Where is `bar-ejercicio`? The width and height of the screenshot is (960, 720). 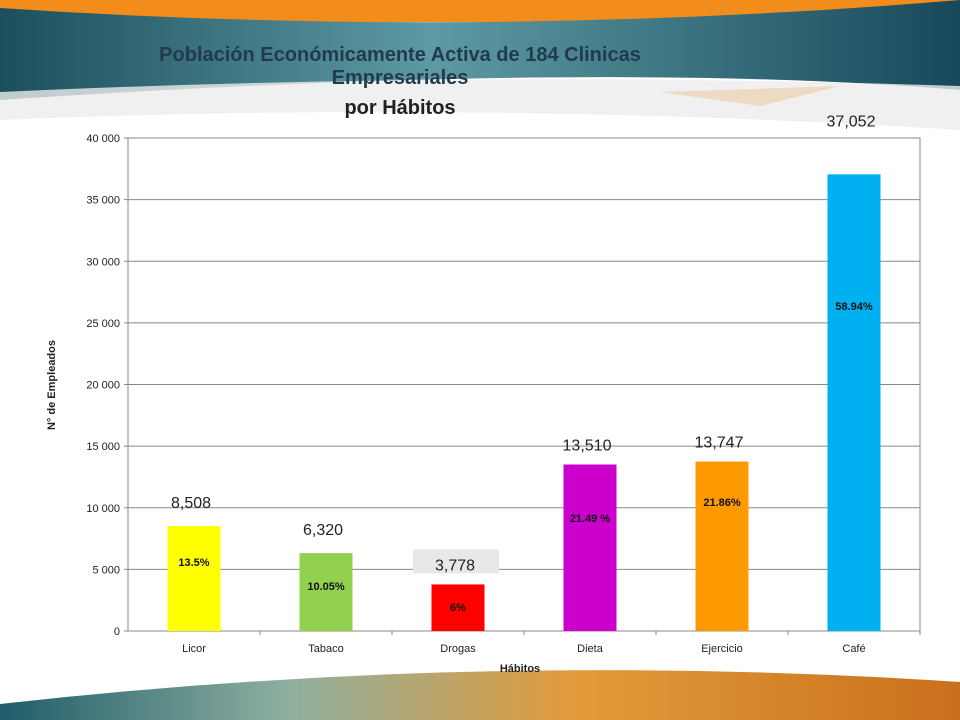 bar-ejercicio is located at coordinates (722, 546).